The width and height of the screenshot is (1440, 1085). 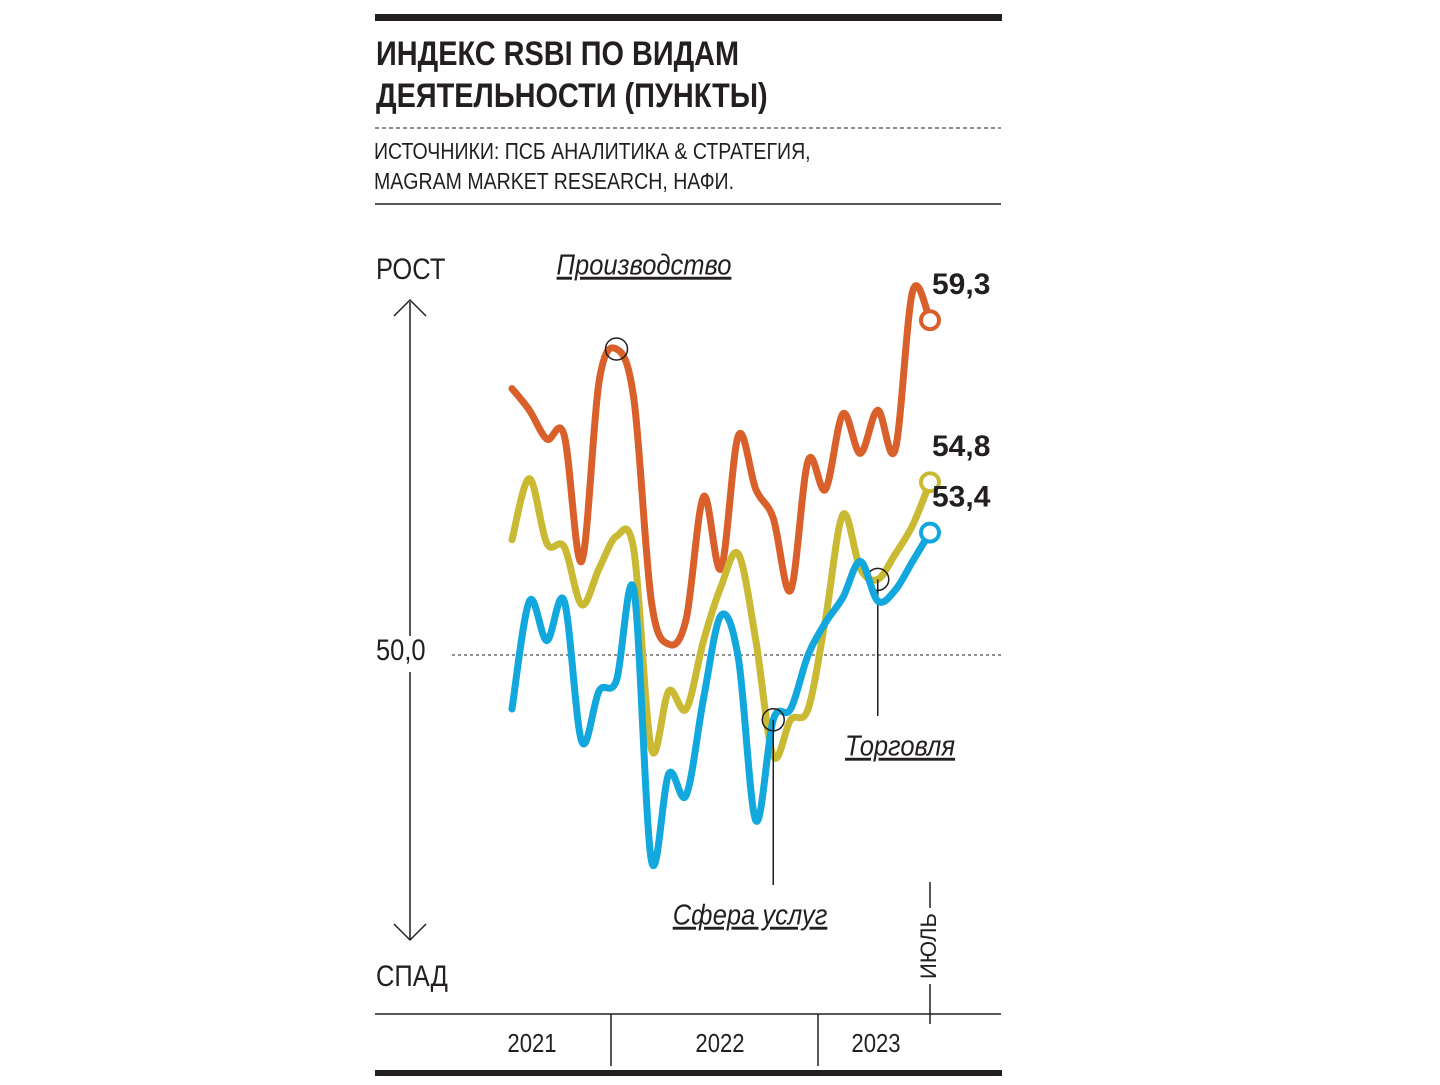 I want to click on axis-label-top: РОСТ, so click(x=410, y=268).